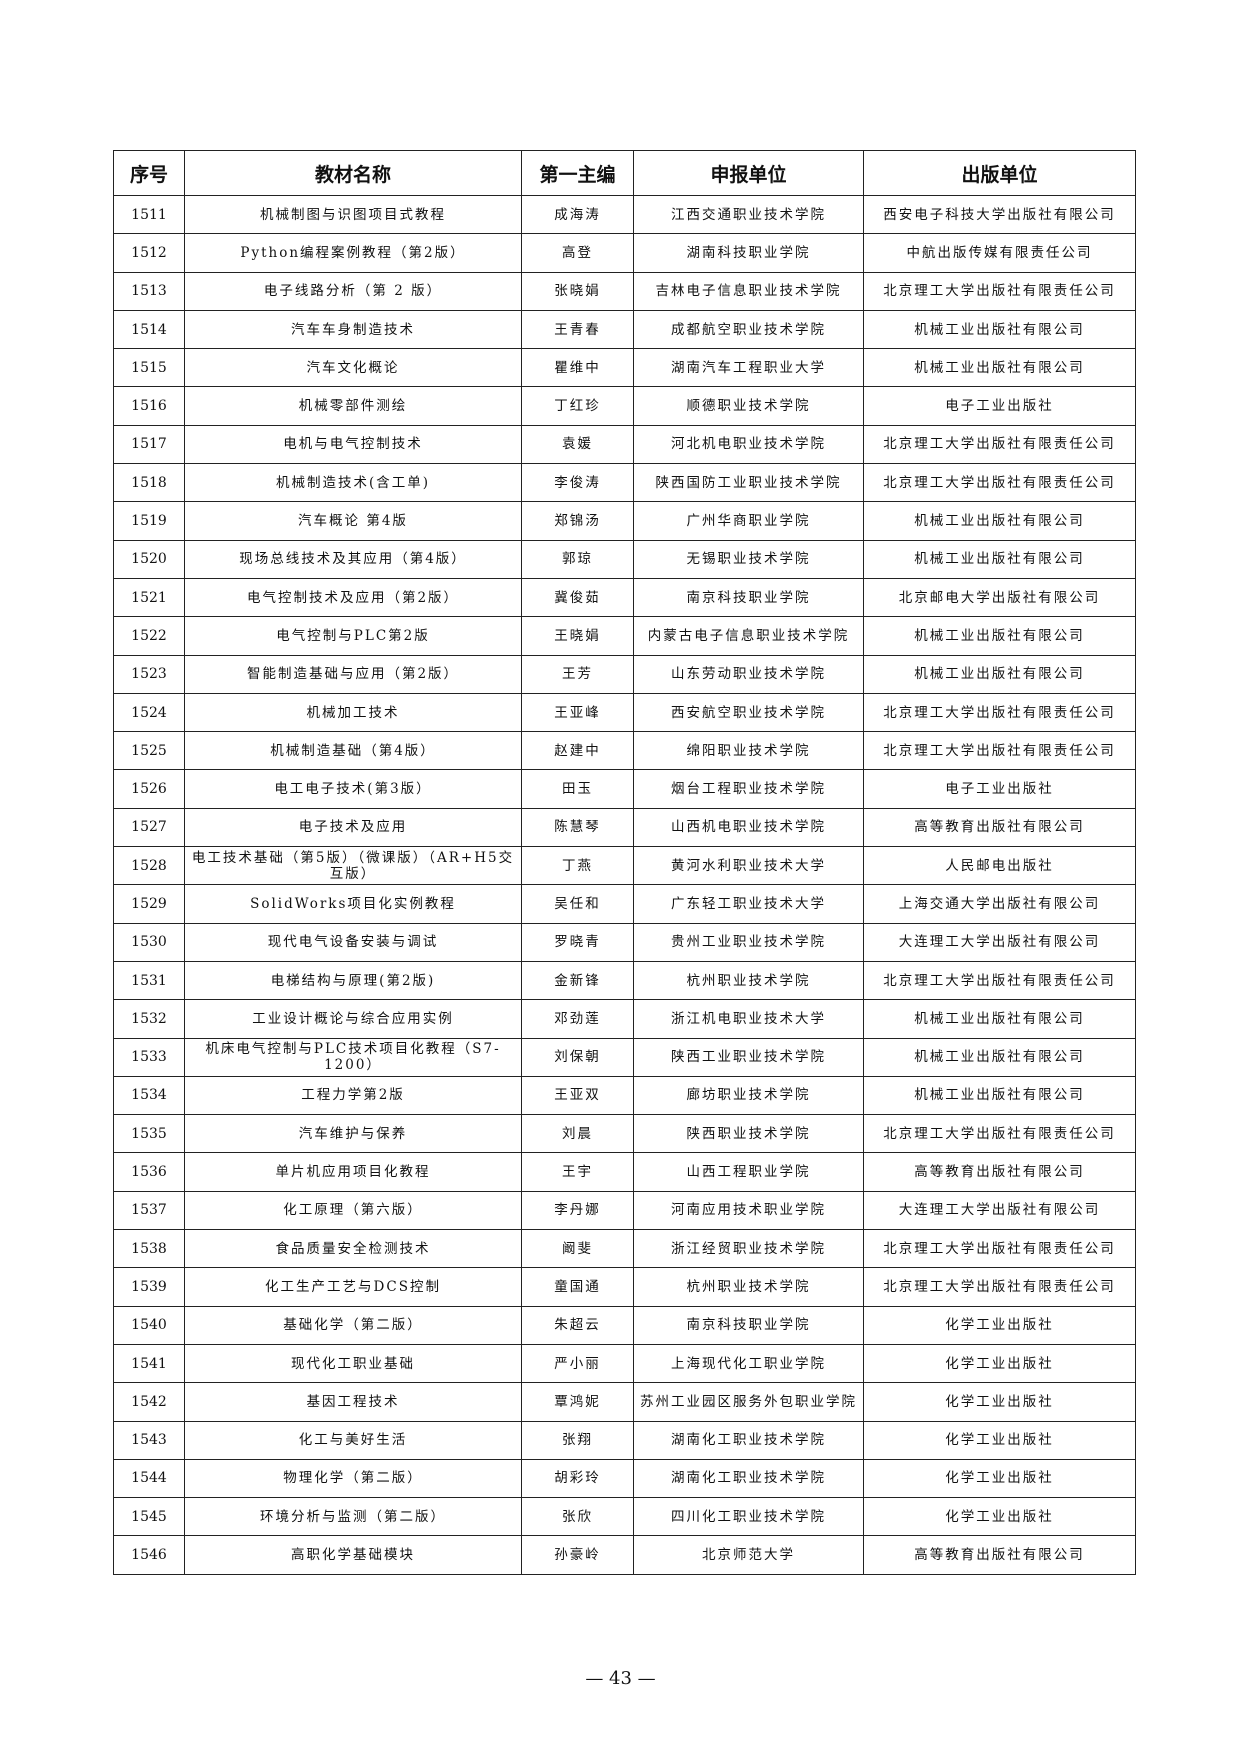 The image size is (1241, 1754). What do you see at coordinates (353, 712) in the screenshot?
I see `book-title: 机械加工技术` at bounding box center [353, 712].